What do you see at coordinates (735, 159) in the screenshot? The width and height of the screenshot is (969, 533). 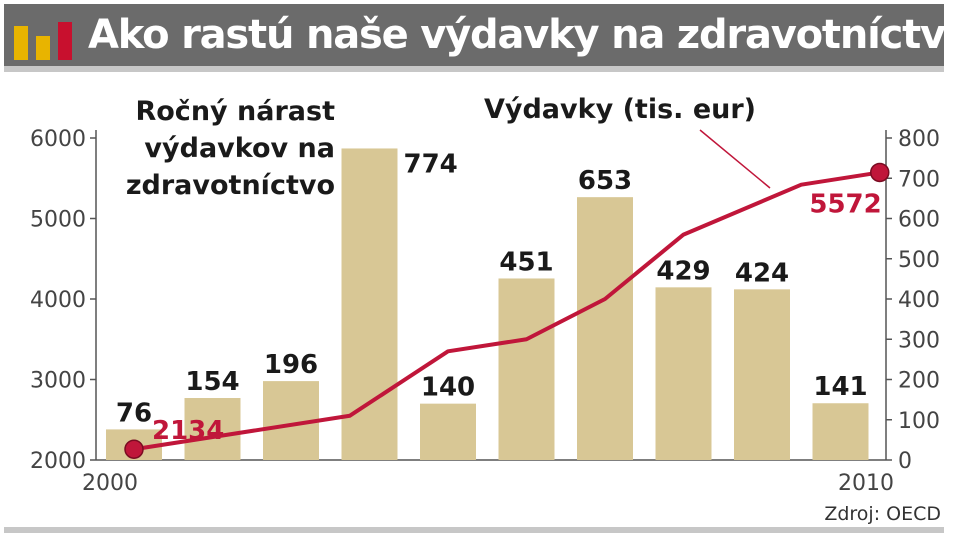 I see `line-series-leader` at bounding box center [735, 159].